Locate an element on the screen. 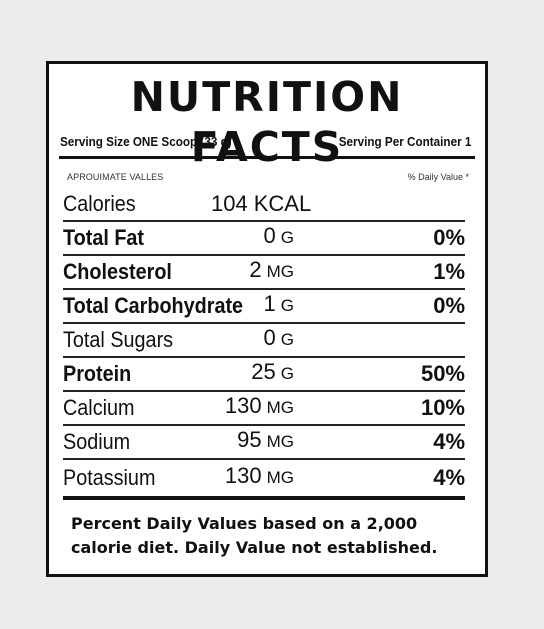 This screenshot has width=544, height=629. nutrient-name: Total Fat is located at coordinates (104, 237).